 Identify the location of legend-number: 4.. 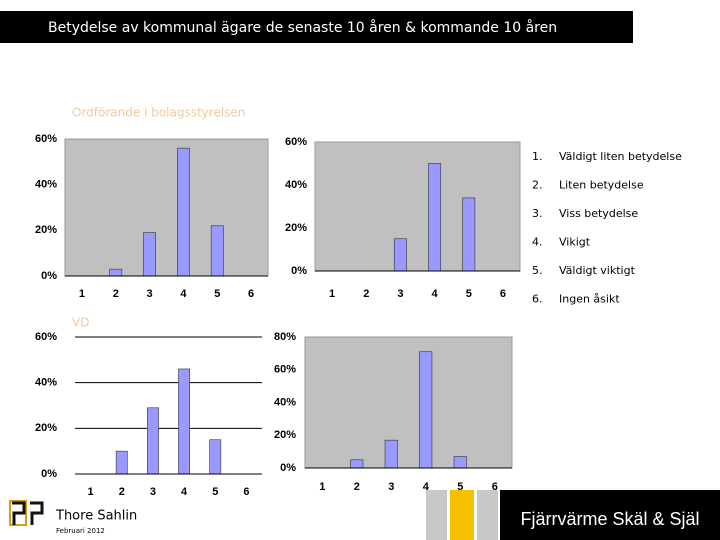
(537, 242).